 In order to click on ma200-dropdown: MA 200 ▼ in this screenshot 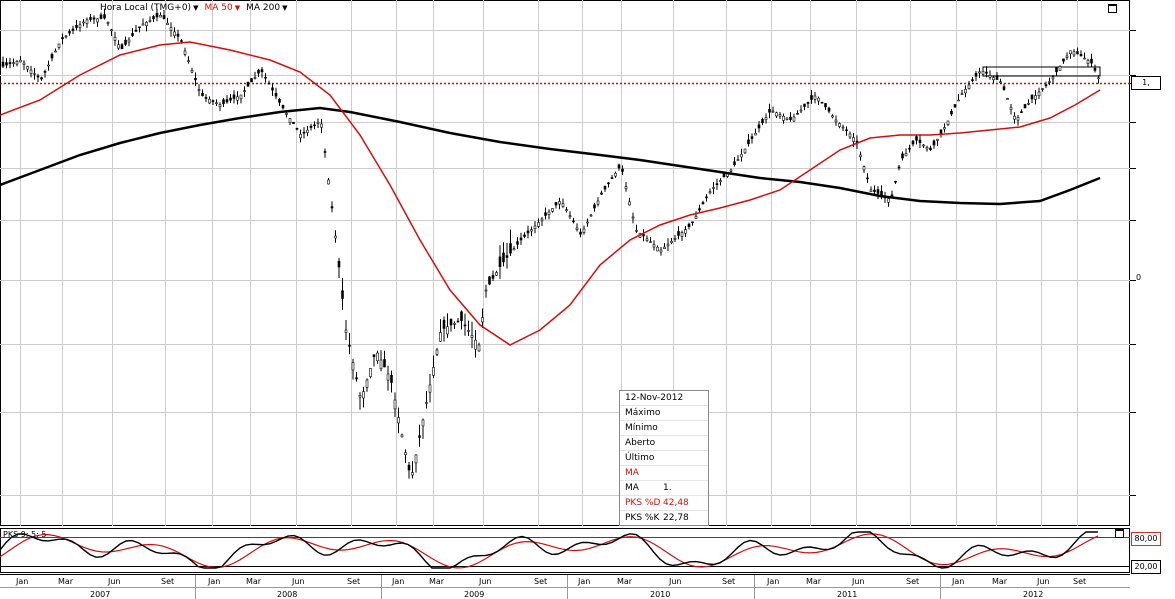, I will do `click(266, 8)`.